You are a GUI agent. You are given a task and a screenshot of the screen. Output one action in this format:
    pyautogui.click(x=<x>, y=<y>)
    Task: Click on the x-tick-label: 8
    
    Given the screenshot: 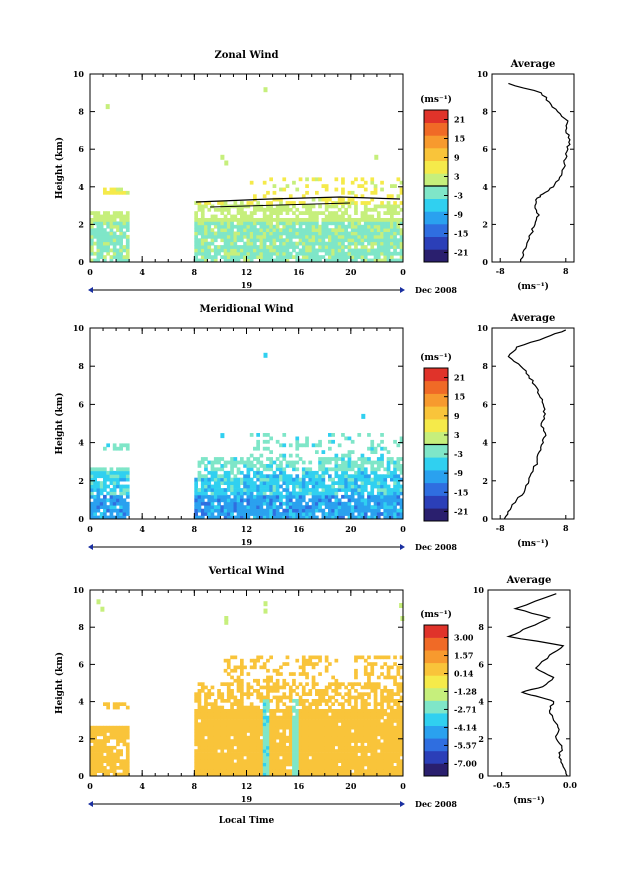 What is the action you would take?
    pyautogui.click(x=195, y=529)
    